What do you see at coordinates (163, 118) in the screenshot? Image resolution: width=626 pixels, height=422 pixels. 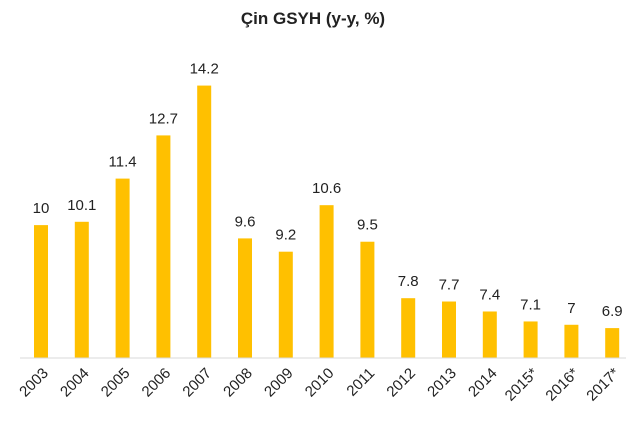 I see `value-label: 12.7` at bounding box center [163, 118].